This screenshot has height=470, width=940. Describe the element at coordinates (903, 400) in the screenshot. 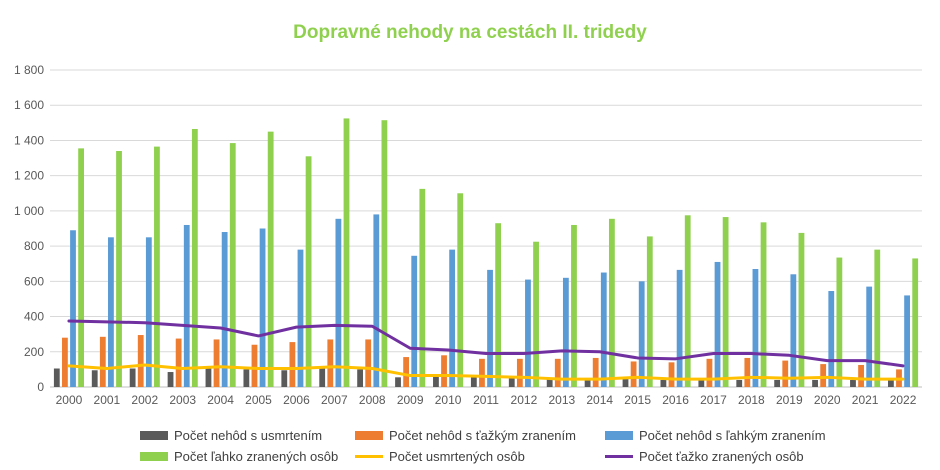

I see `x-tick-label: 2022` at that location.